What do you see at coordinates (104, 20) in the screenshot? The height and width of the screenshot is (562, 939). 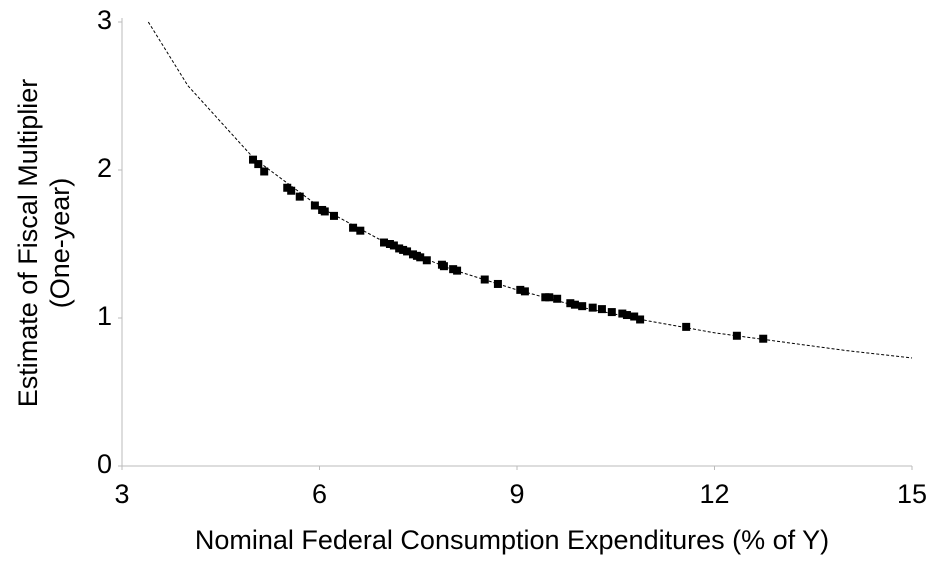 I see `y-tick-label: 3` at bounding box center [104, 20].